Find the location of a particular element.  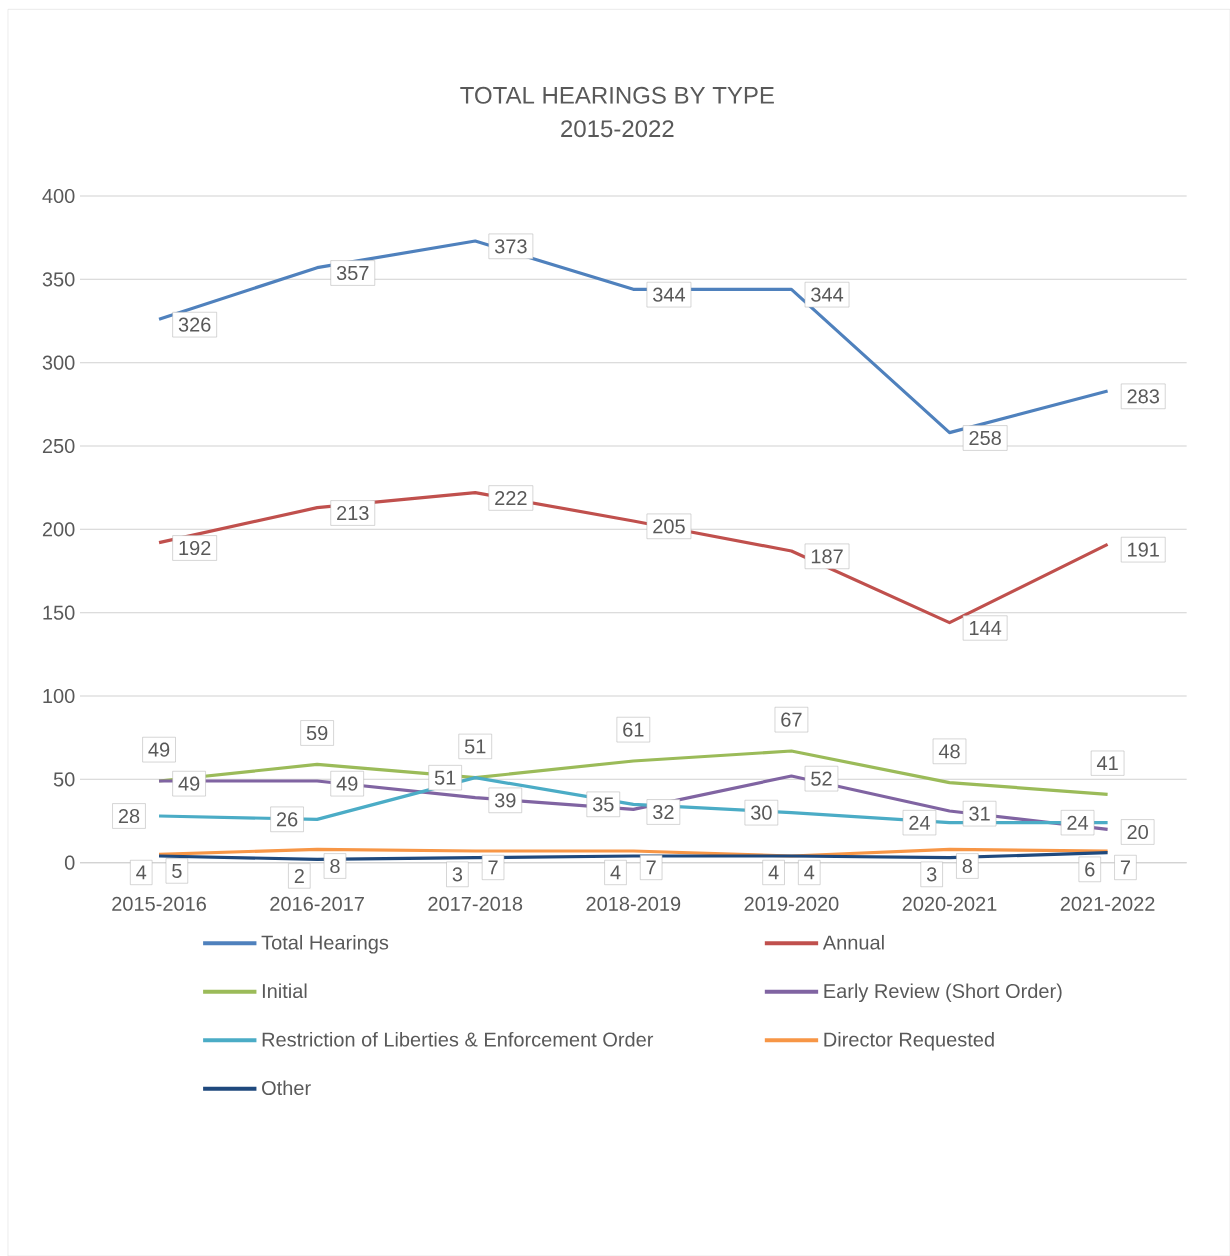

y-tick-label: 250 is located at coordinates (58, 446).